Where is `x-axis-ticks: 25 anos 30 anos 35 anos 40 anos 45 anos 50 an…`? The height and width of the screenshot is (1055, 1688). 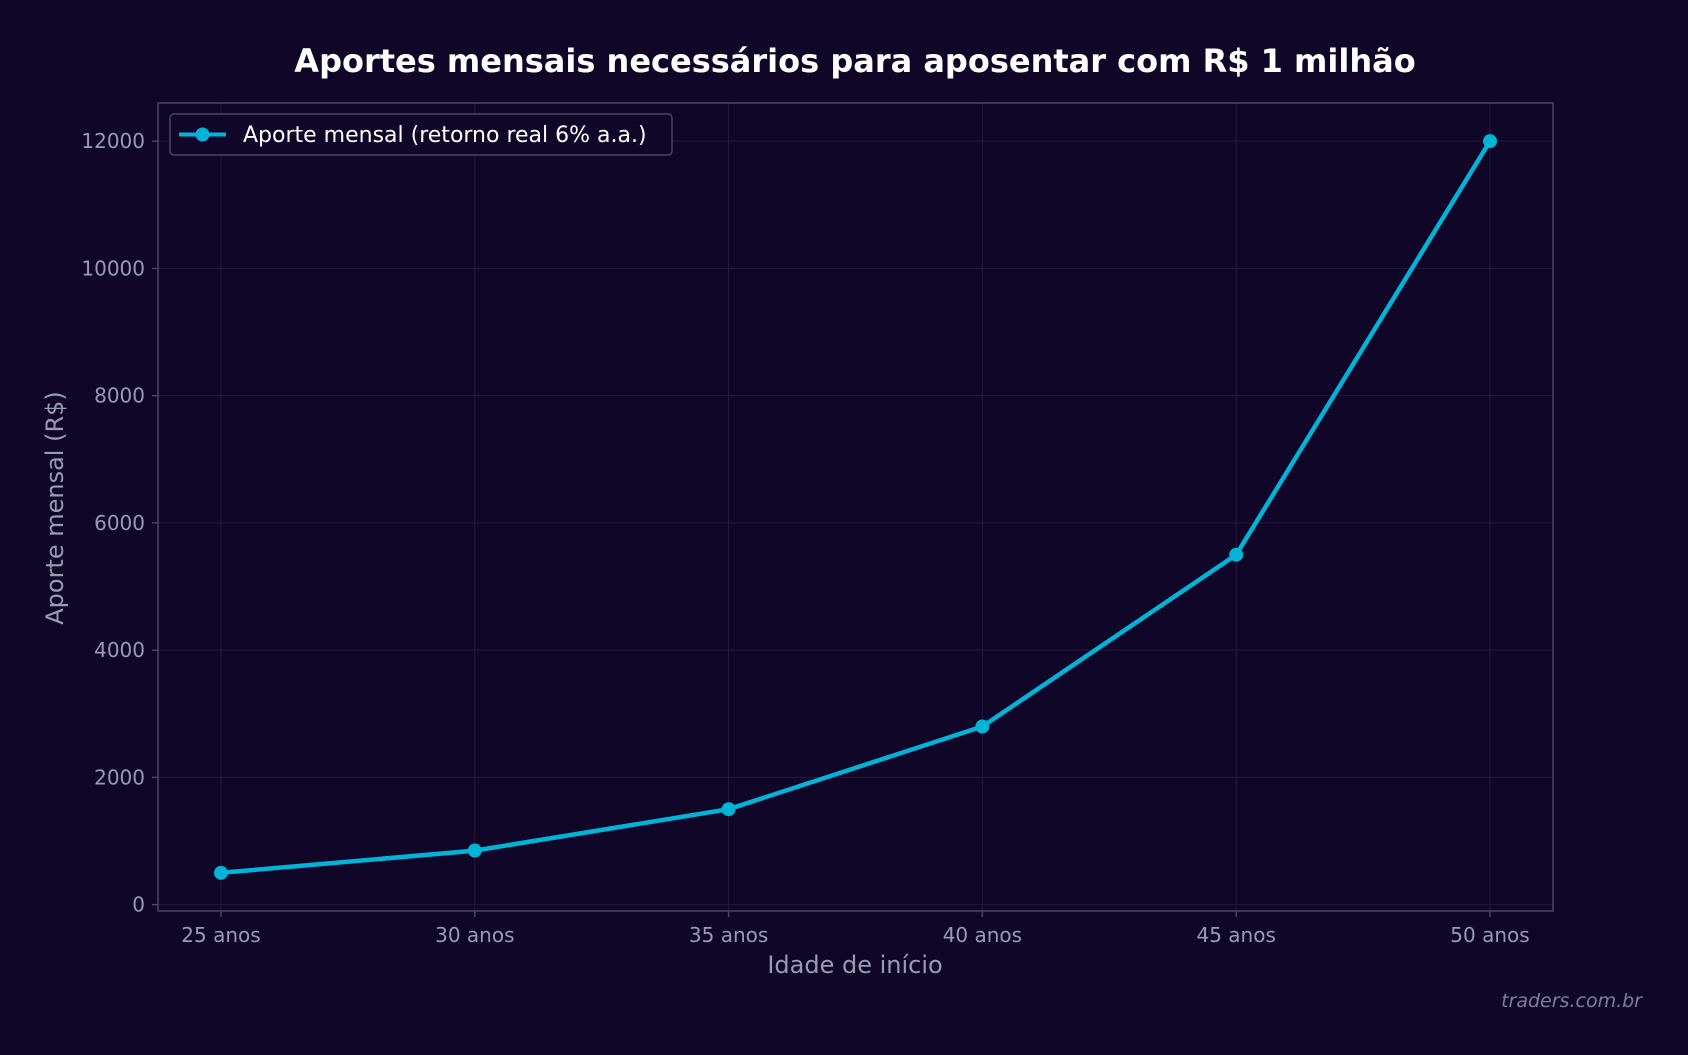 x-axis-ticks: 25 anos 30 anos 35 anos 40 anos 45 anos 50 an… is located at coordinates (855, 929).